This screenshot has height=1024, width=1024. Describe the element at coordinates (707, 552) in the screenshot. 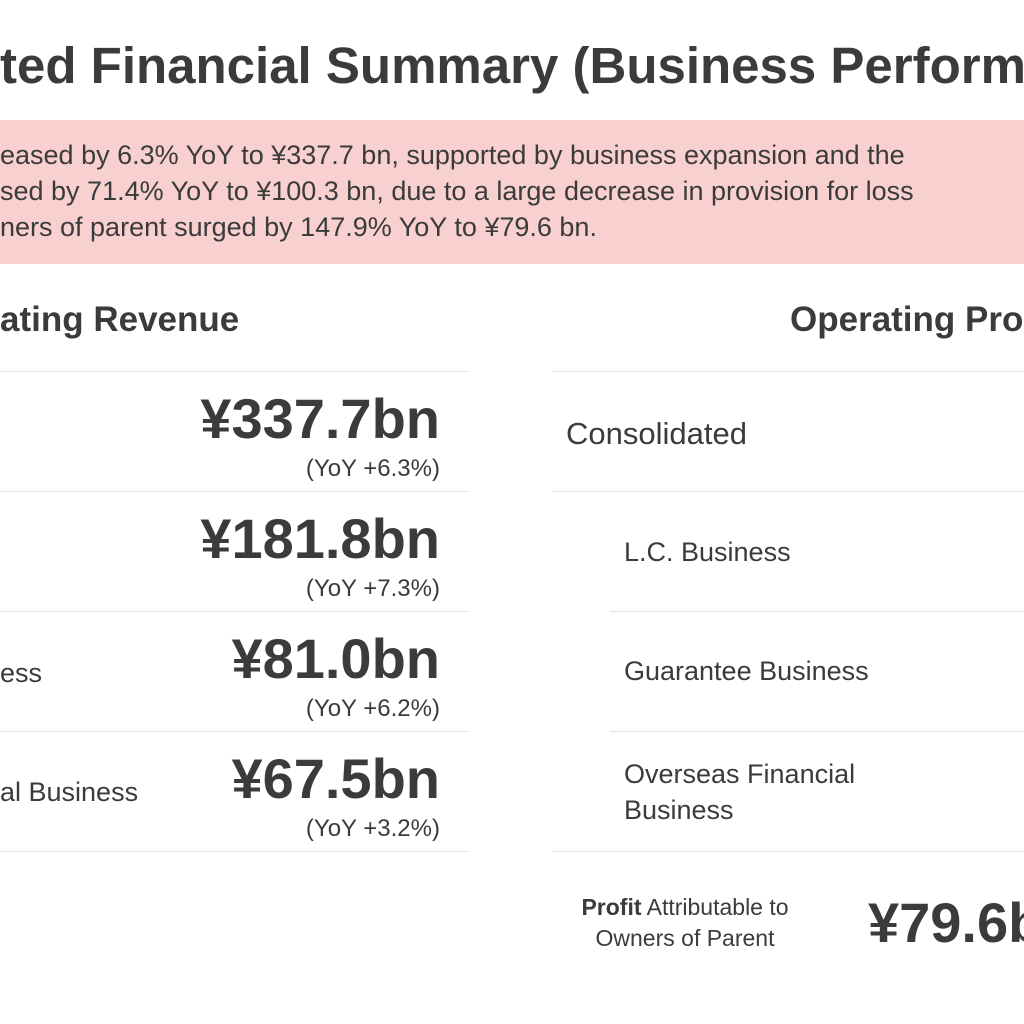

I see `profit-row-label: L.C. Business` at that location.